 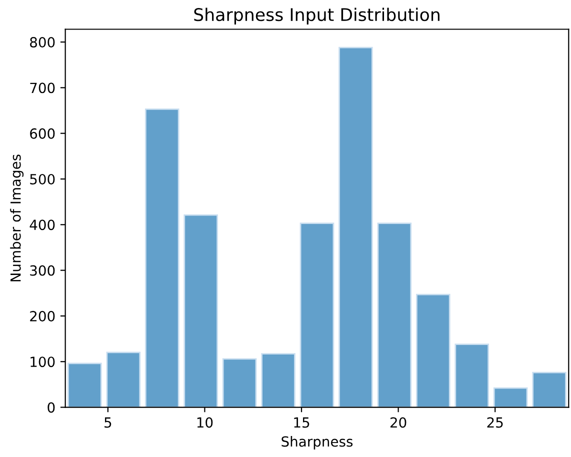 I want to click on y-tick-label: 200, so click(x=42, y=316).